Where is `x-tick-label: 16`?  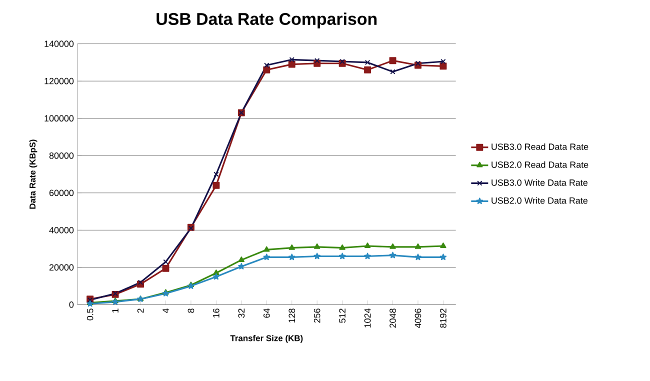
x-tick-label: 16 is located at coordinates (216, 313).